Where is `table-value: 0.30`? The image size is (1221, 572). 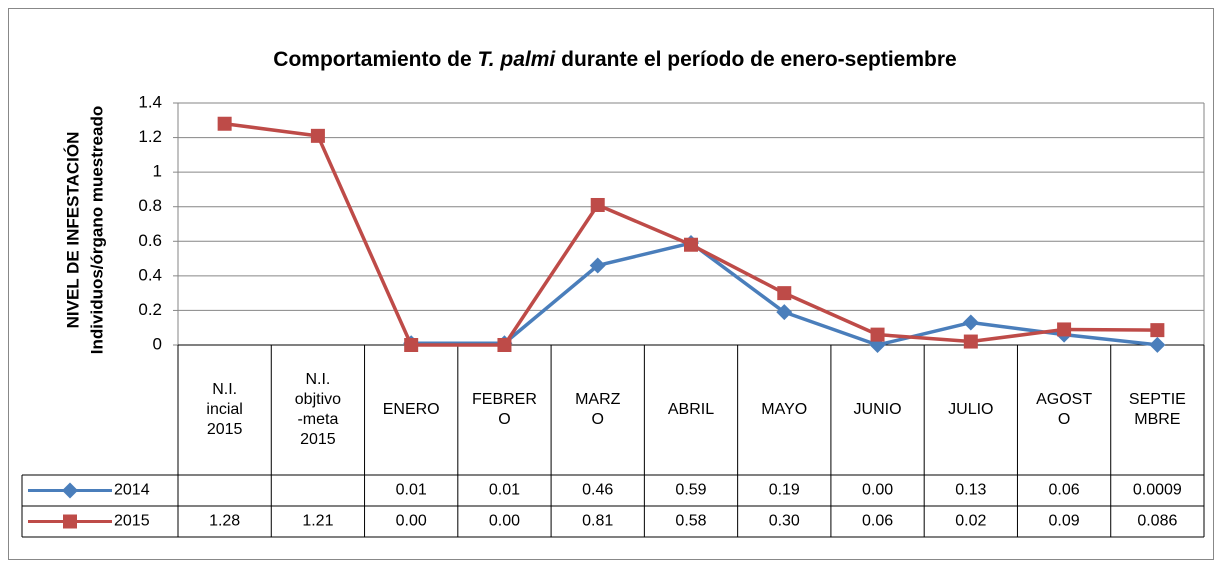
table-value: 0.30 is located at coordinates (784, 521).